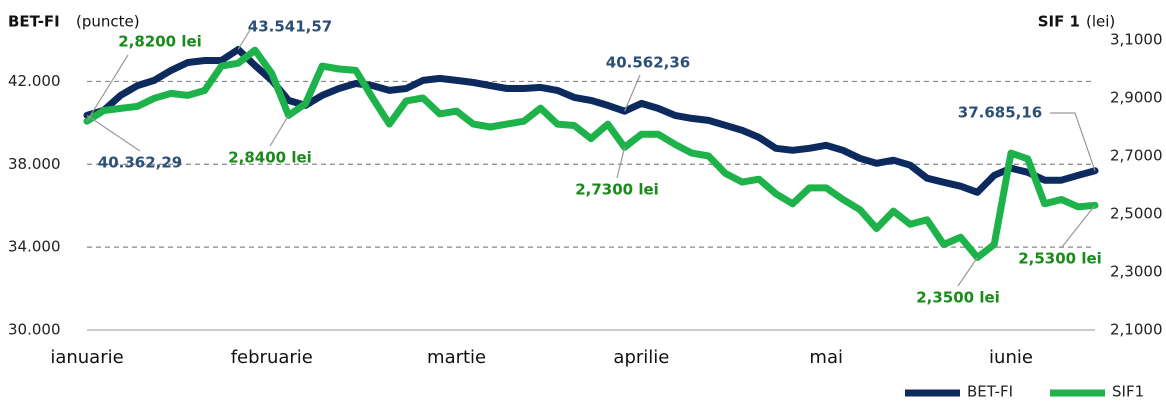 The width and height of the screenshot is (1166, 401). What do you see at coordinates (1060, 259) in the screenshot?
I see `data-label: 2,5300 lei` at bounding box center [1060, 259].